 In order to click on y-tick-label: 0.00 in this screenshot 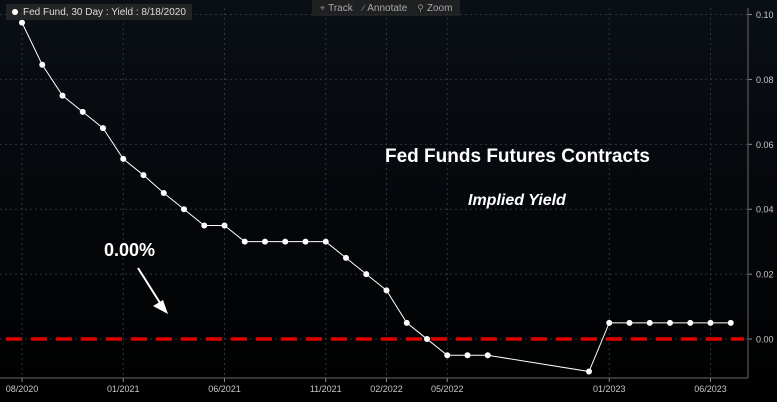, I will do `click(765, 340)`.